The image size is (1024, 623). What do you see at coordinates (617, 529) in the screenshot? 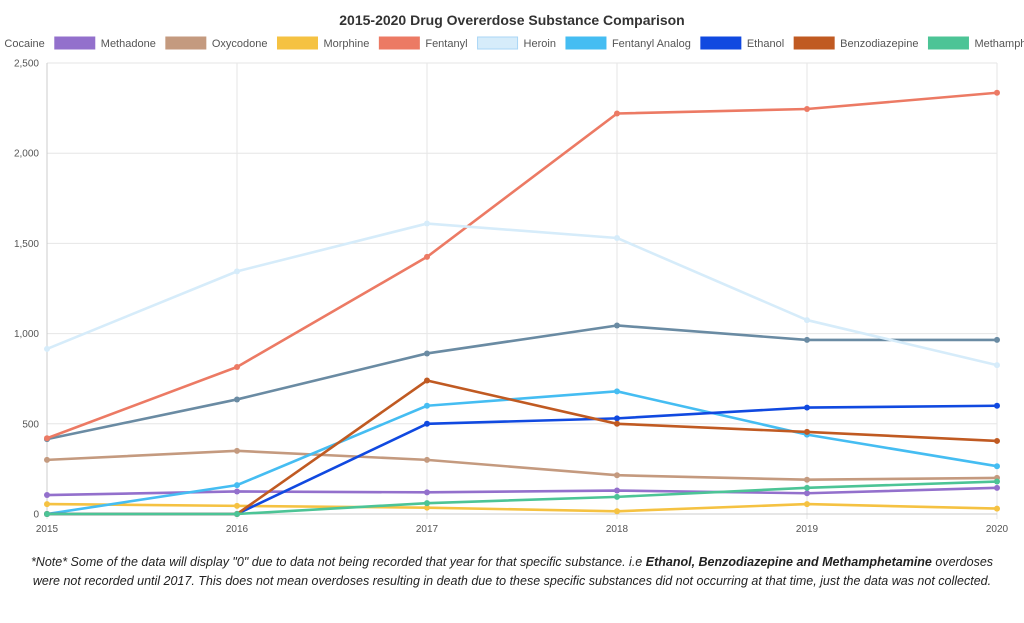
I see `x-tick-label: 2018` at bounding box center [617, 529].